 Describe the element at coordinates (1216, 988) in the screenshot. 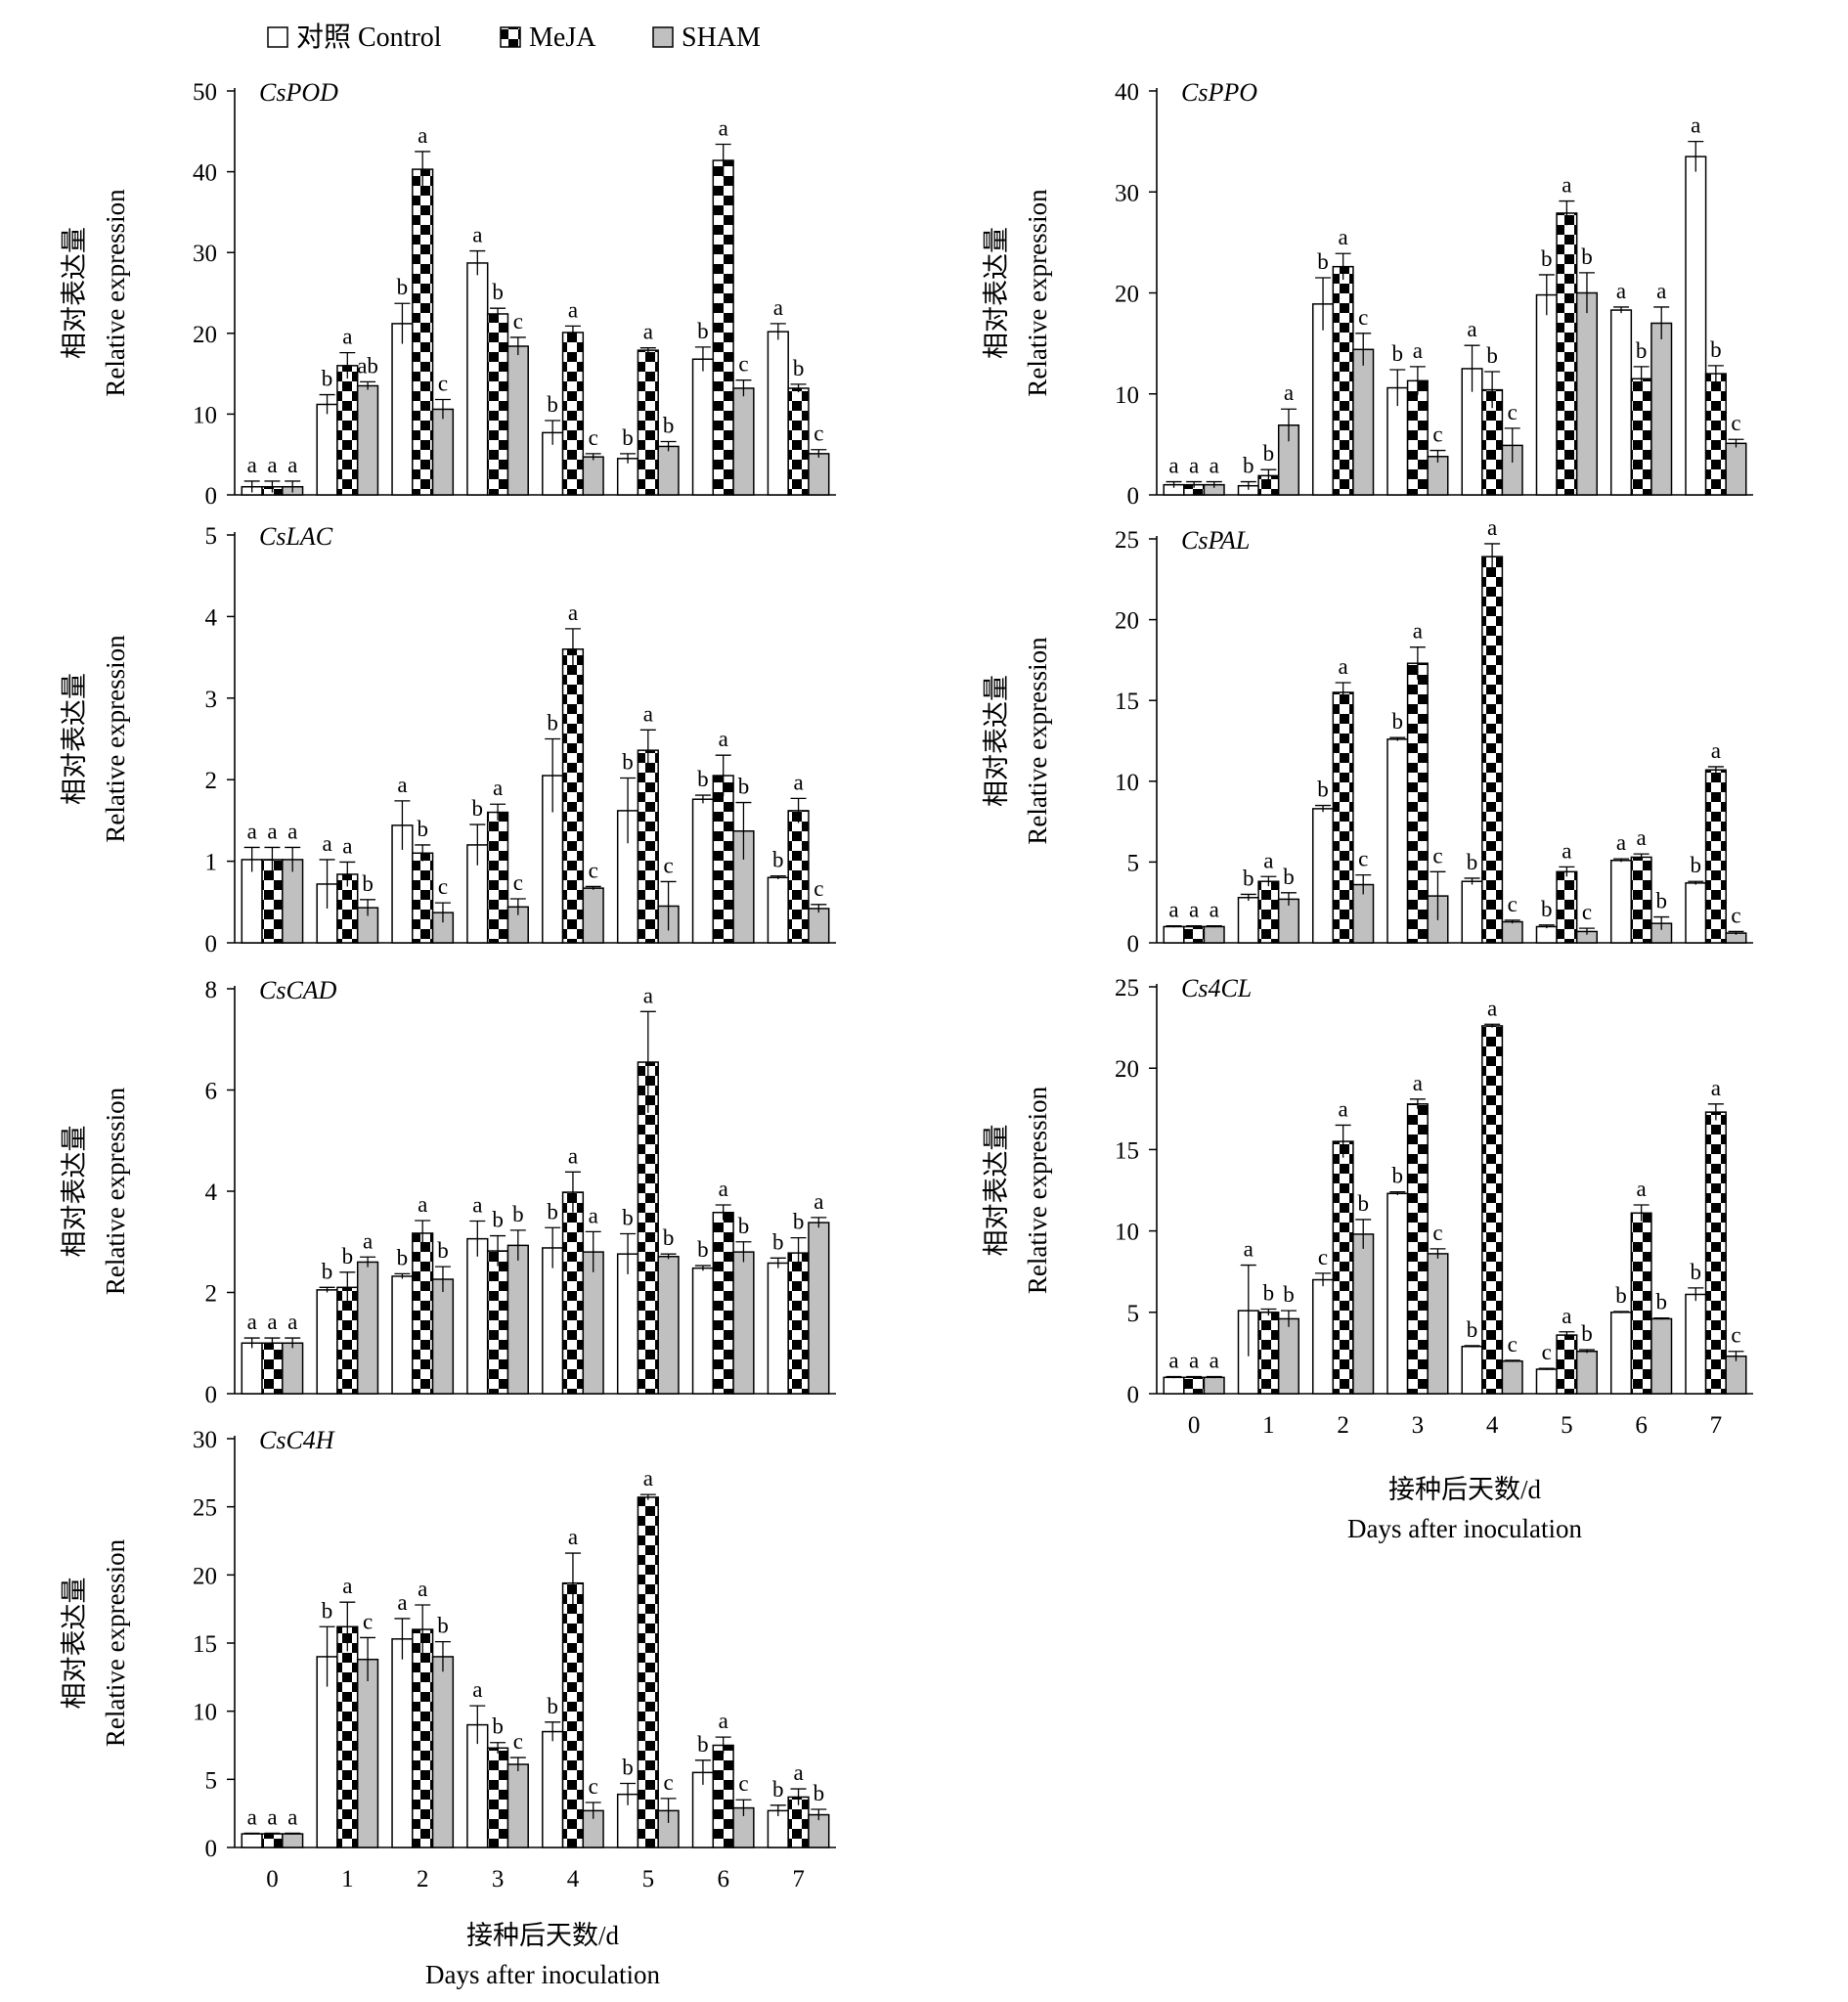

I see `gene-title-cs4cl: Cs4CL` at that location.